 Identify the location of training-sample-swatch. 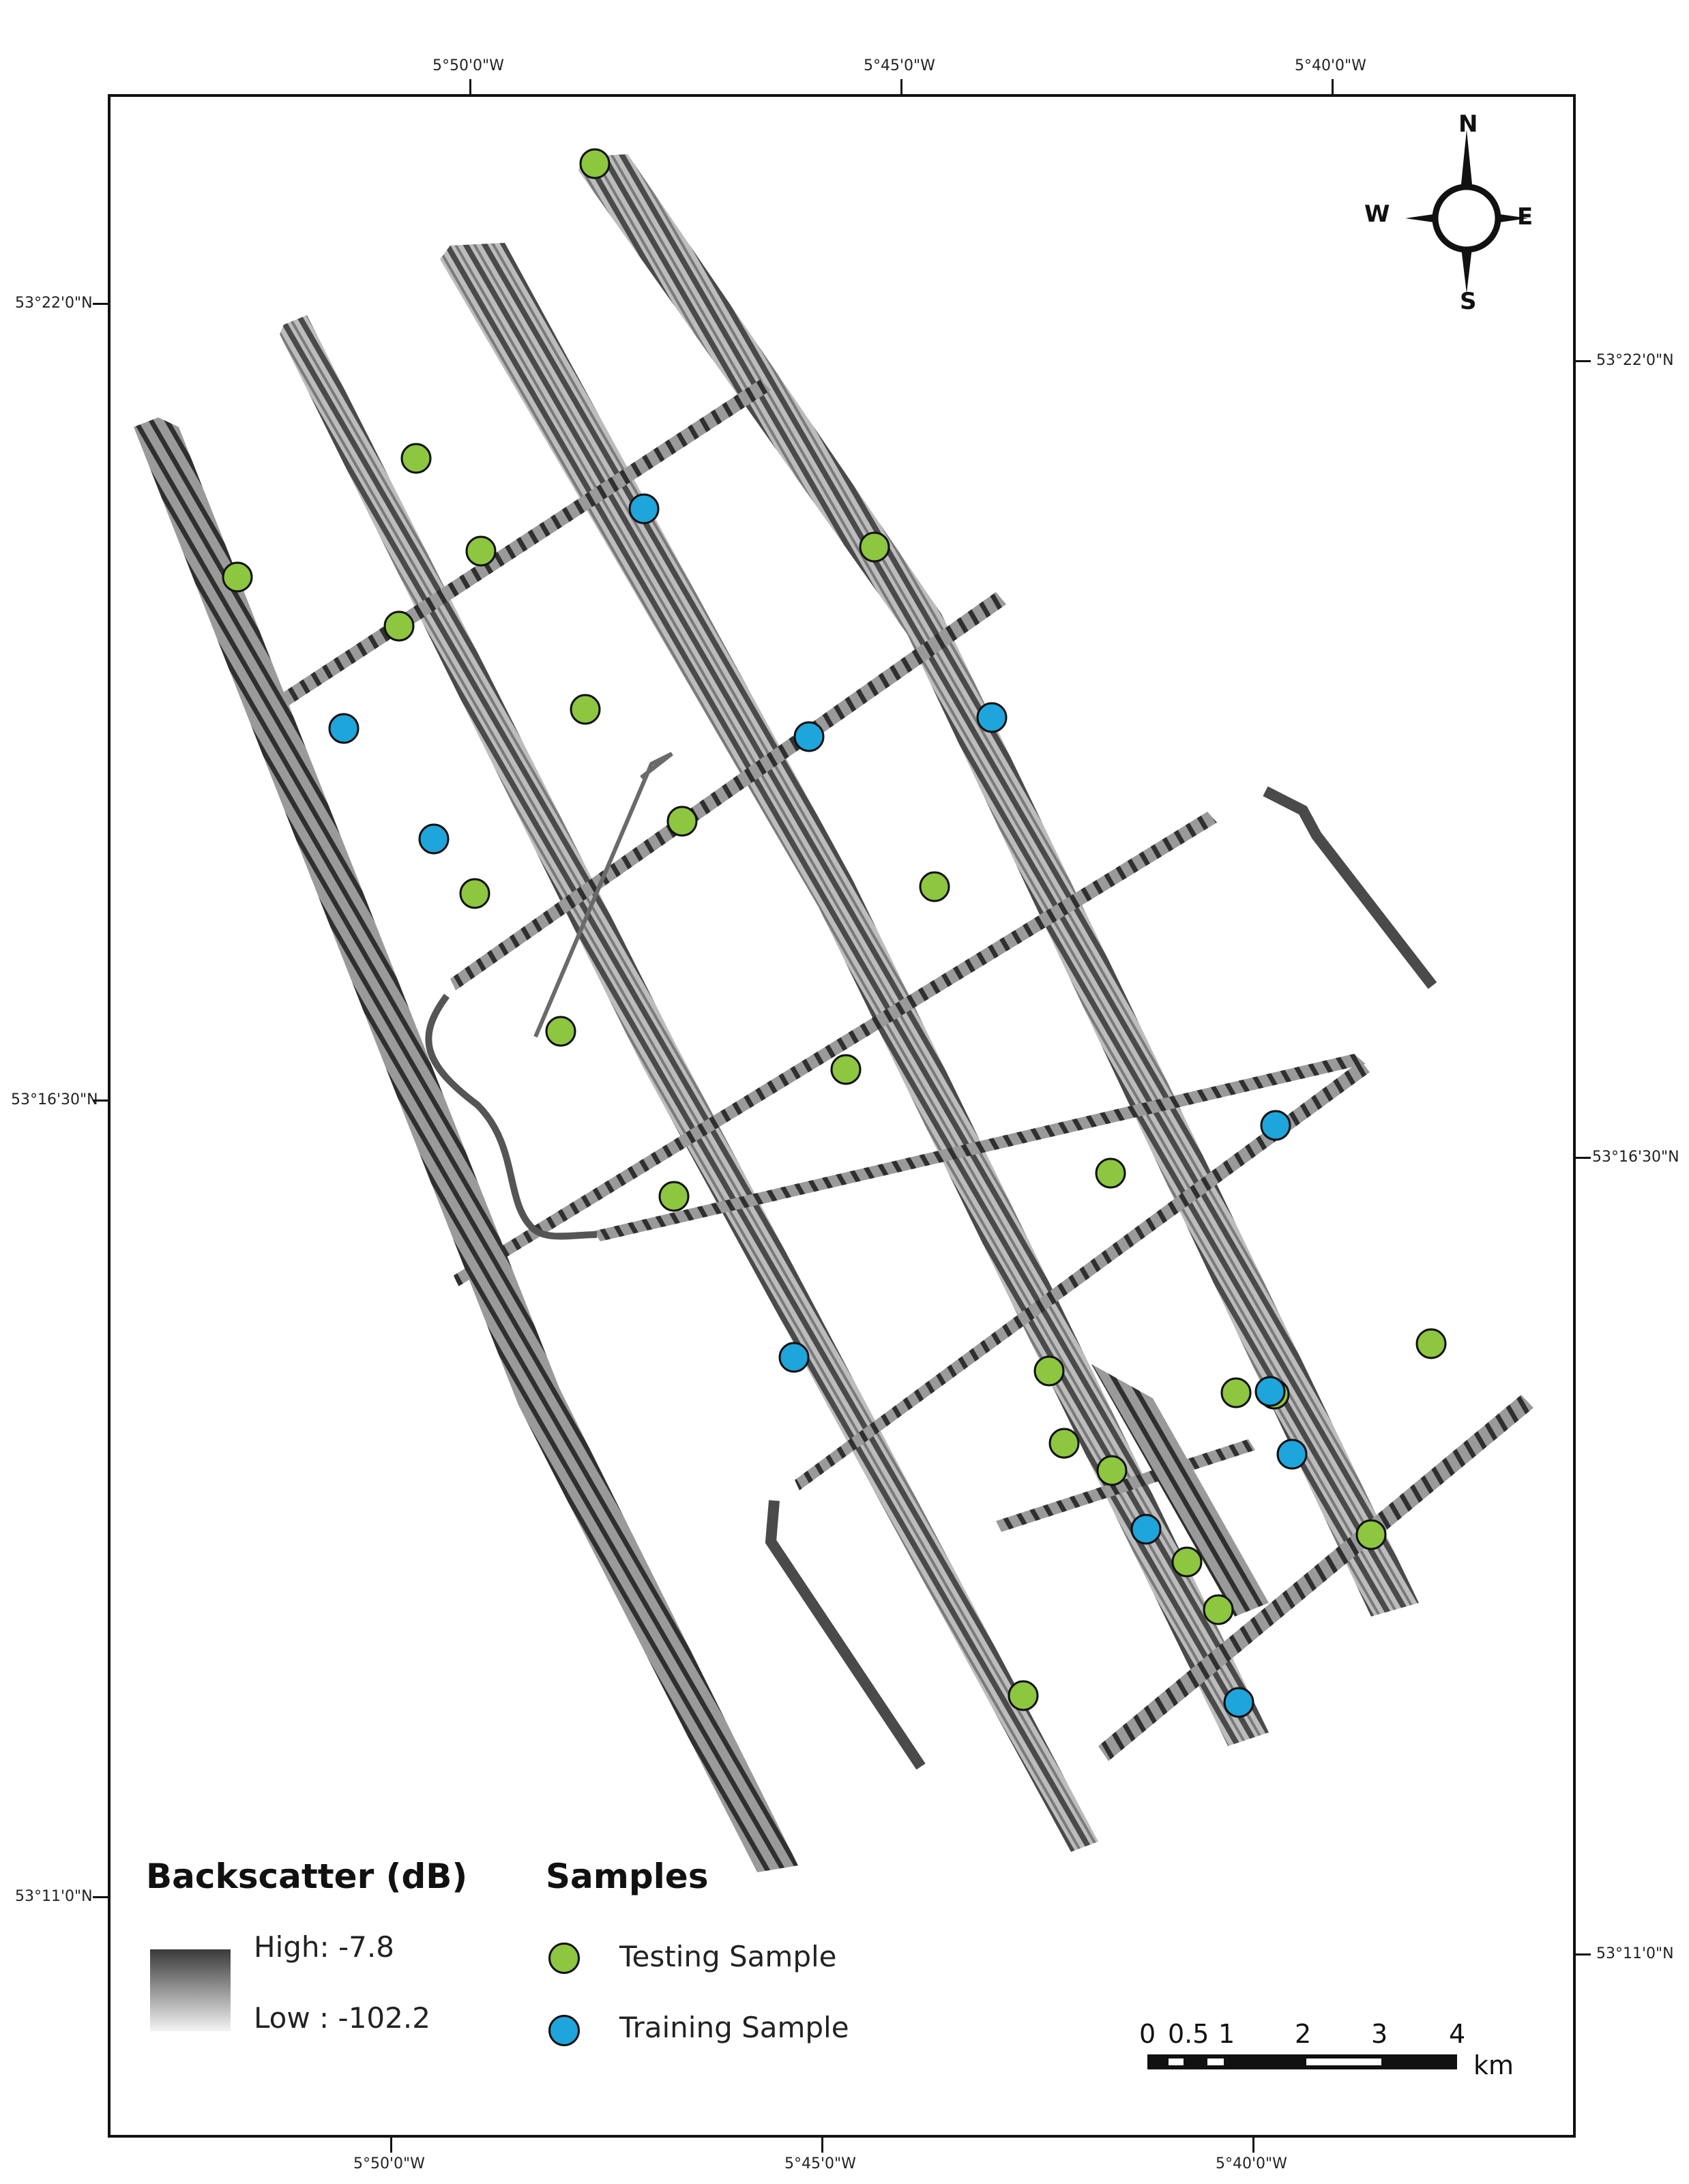
(564, 2030).